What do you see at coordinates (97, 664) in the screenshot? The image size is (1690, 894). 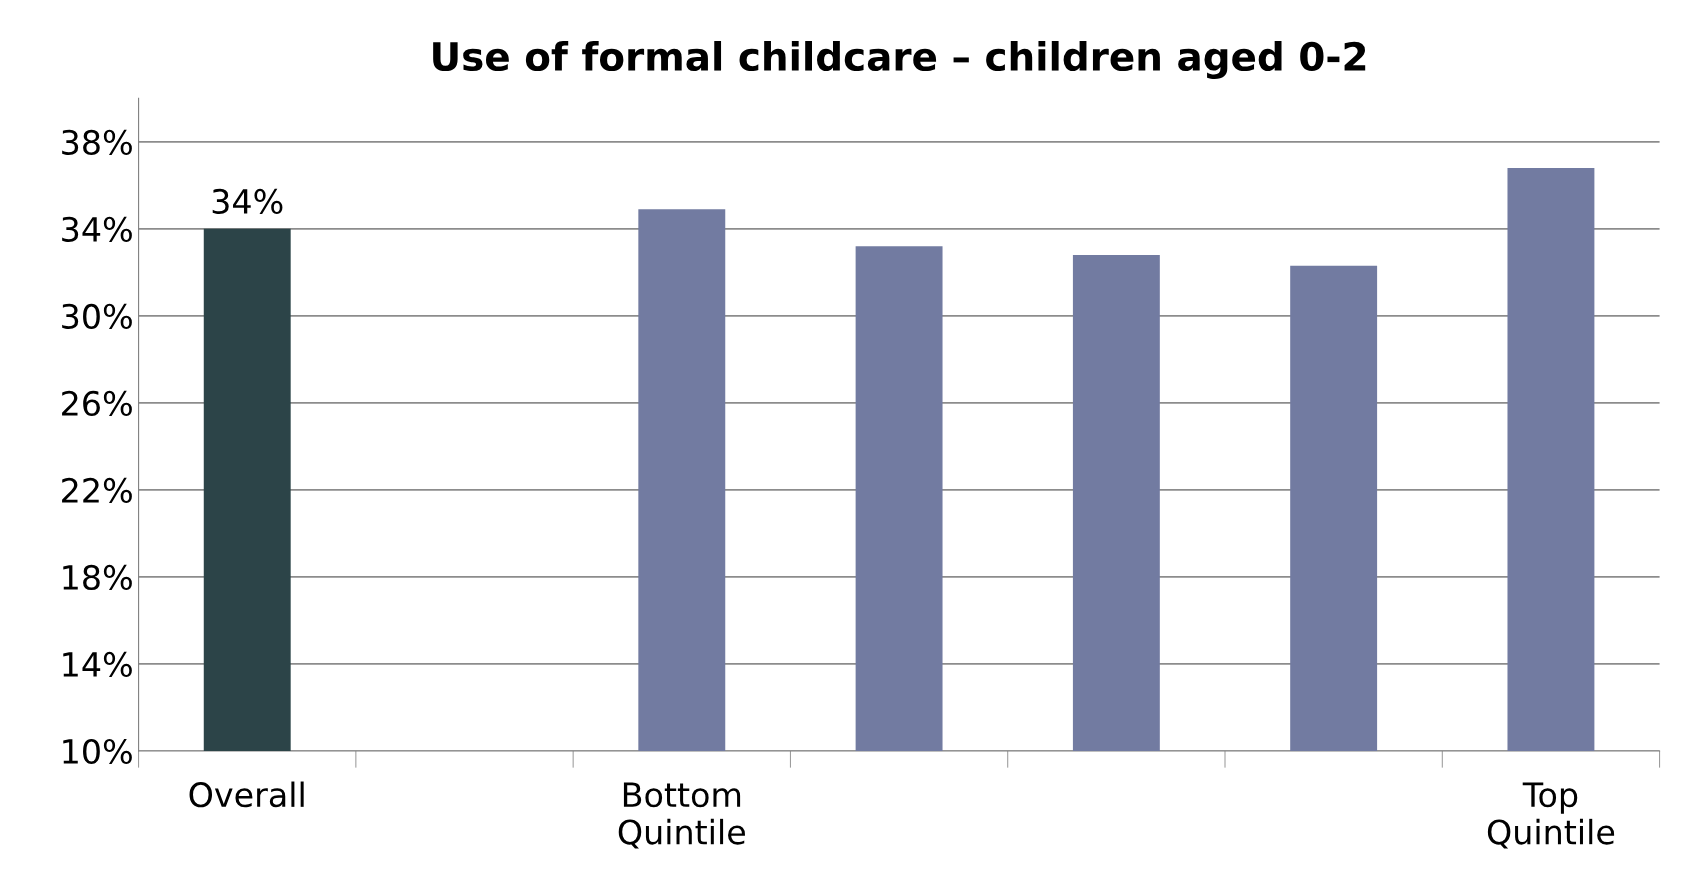 I see `y-tick-label: 14%` at bounding box center [97, 664].